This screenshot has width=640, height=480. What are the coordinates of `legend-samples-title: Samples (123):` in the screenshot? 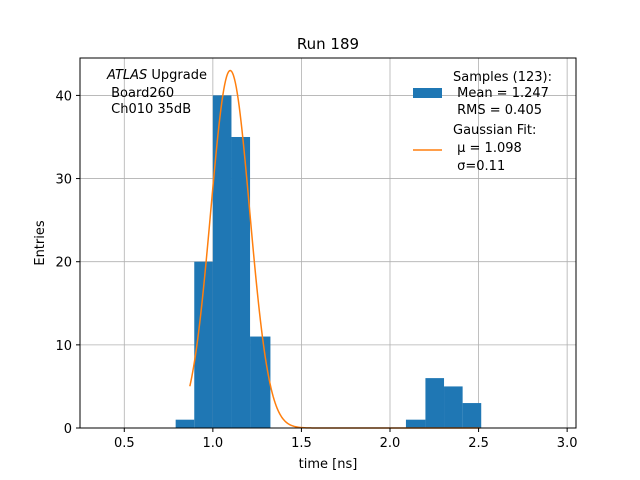 It's located at (502, 77).